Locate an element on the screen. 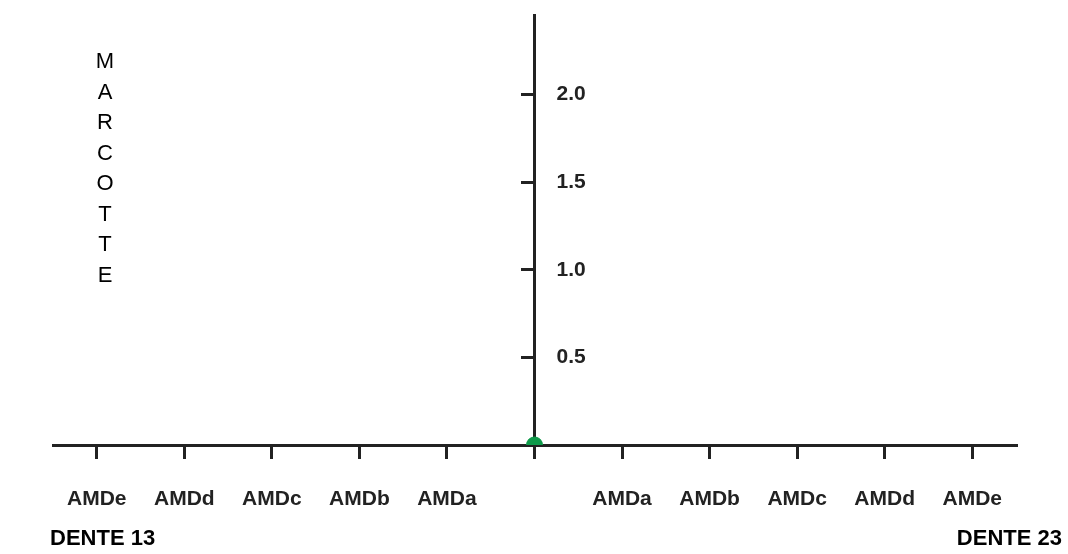 Image resolution: width=1068 pixels, height=554 pixels. y-tick-label: 0.5 is located at coordinates (571, 356).